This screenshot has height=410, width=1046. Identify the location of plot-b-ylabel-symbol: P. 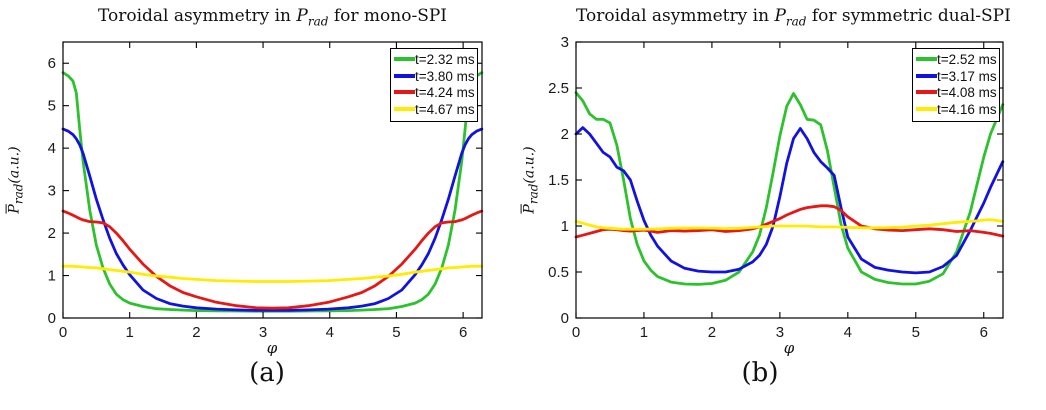
(529, 209).